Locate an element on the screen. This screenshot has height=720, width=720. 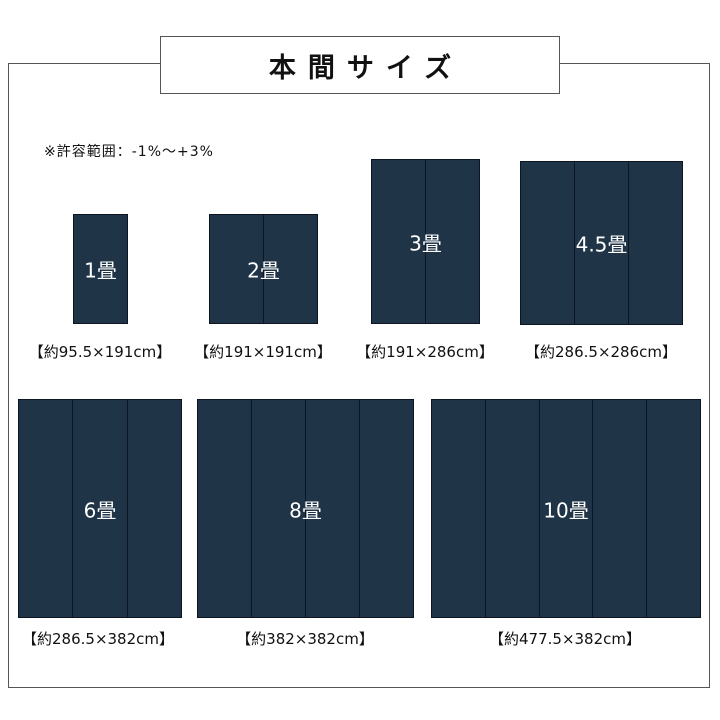
rug-diagram: 3畳 is located at coordinates (425, 241).